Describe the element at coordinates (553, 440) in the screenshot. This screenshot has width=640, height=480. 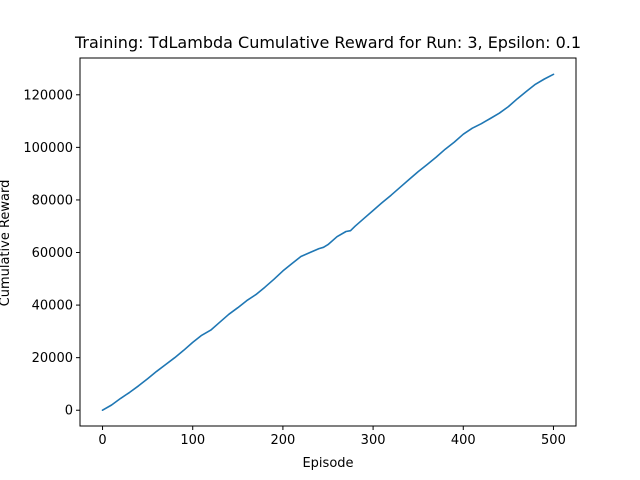
I see `x-tick-label: 500` at that location.